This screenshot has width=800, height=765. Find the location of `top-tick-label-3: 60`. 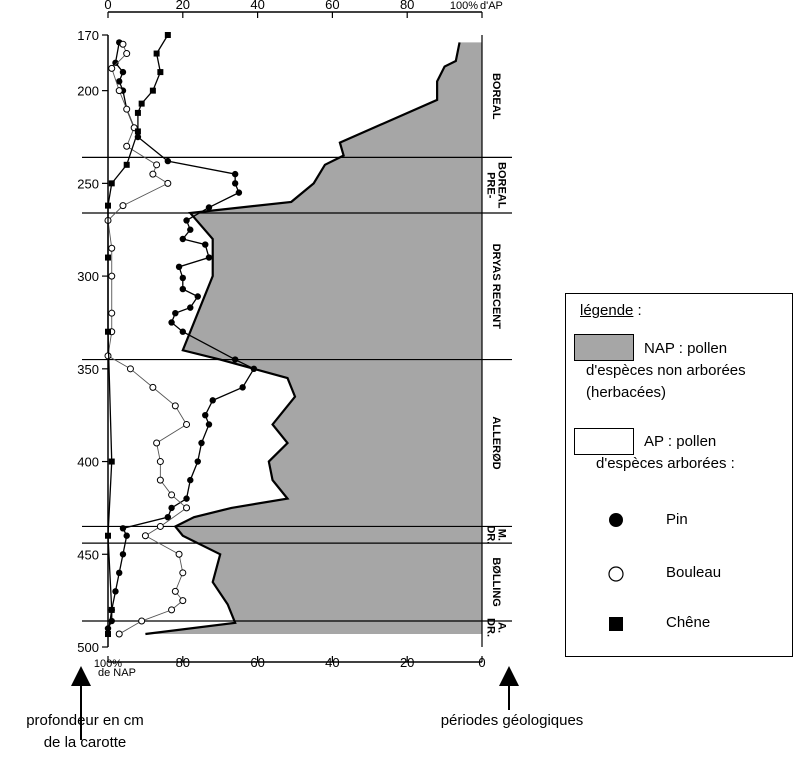

top-tick-label-3: 60 is located at coordinates (332, 6).